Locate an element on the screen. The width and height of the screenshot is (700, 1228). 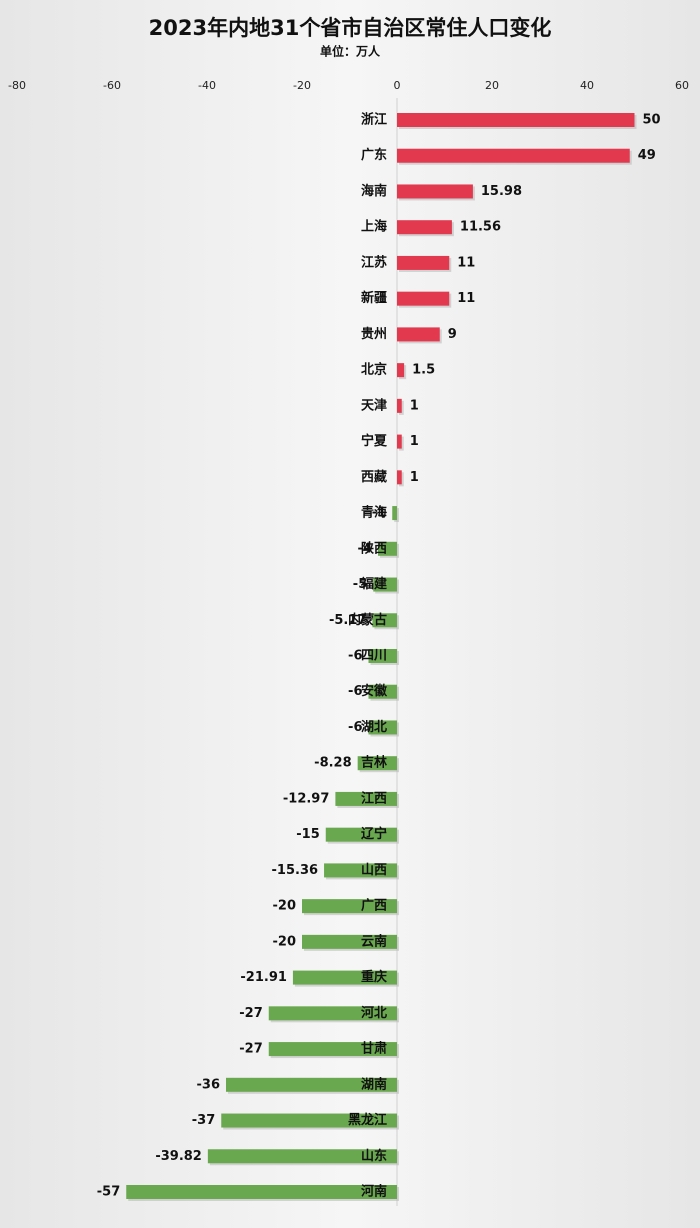
category-label: 河北 is located at coordinates (374, 1013).